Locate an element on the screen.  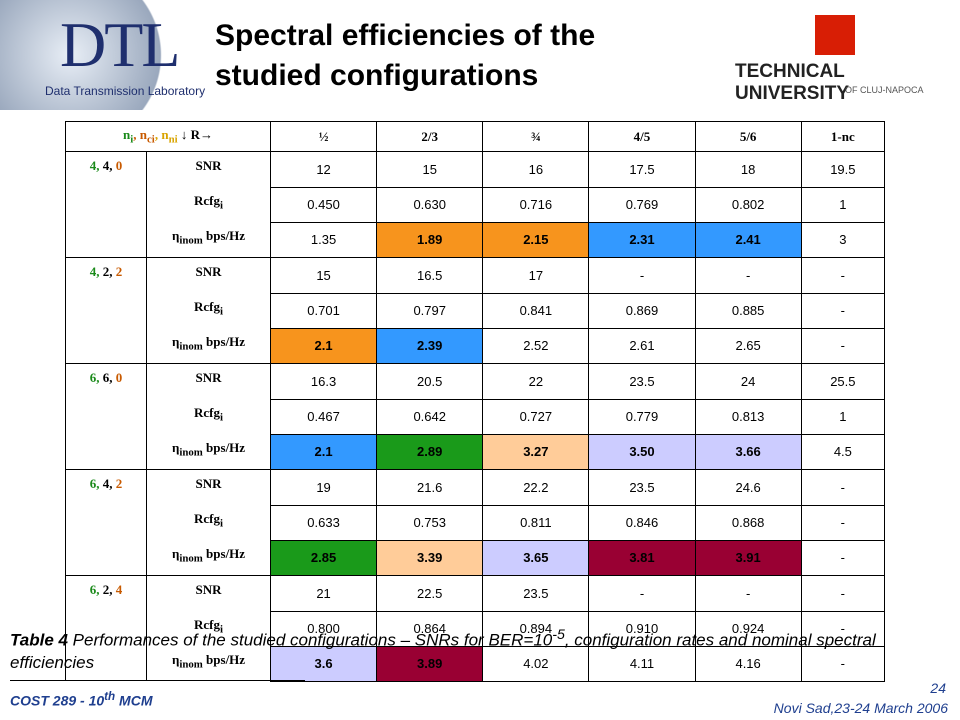
table-row: ηinom bps/Hz 3.6 3.89 4.02 4.11 4.16- is located at coordinates (476, 663).